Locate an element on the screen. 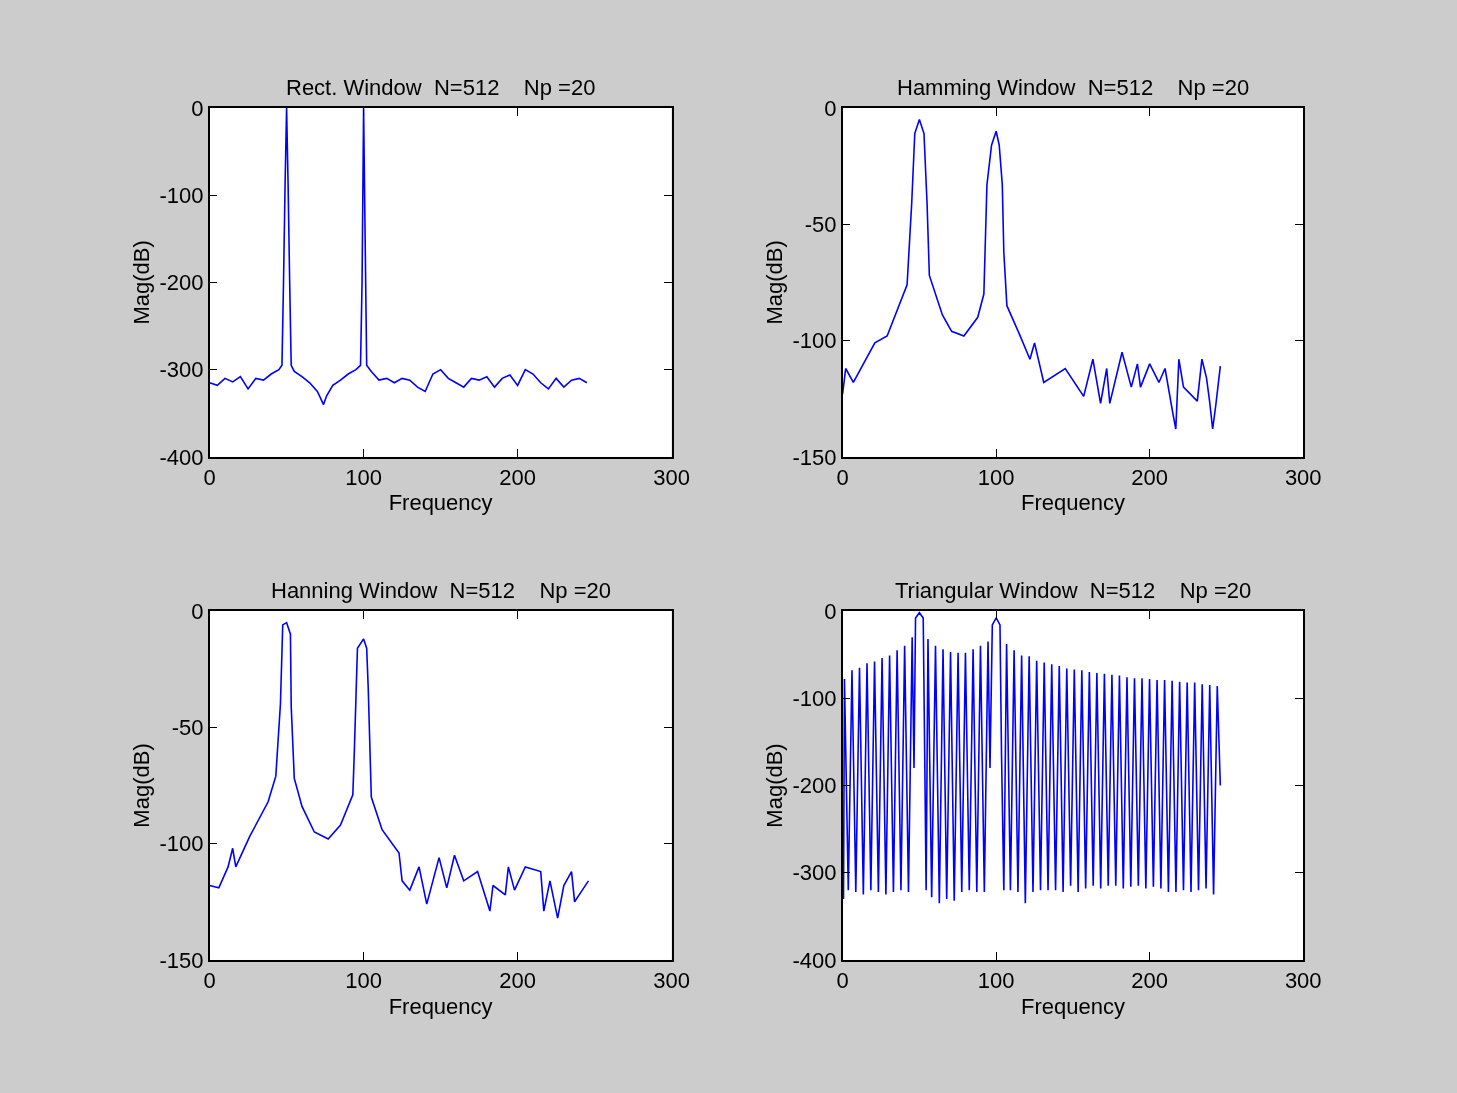  chart-title: Rect. Window N=512 Np =20 is located at coordinates (441, 87).